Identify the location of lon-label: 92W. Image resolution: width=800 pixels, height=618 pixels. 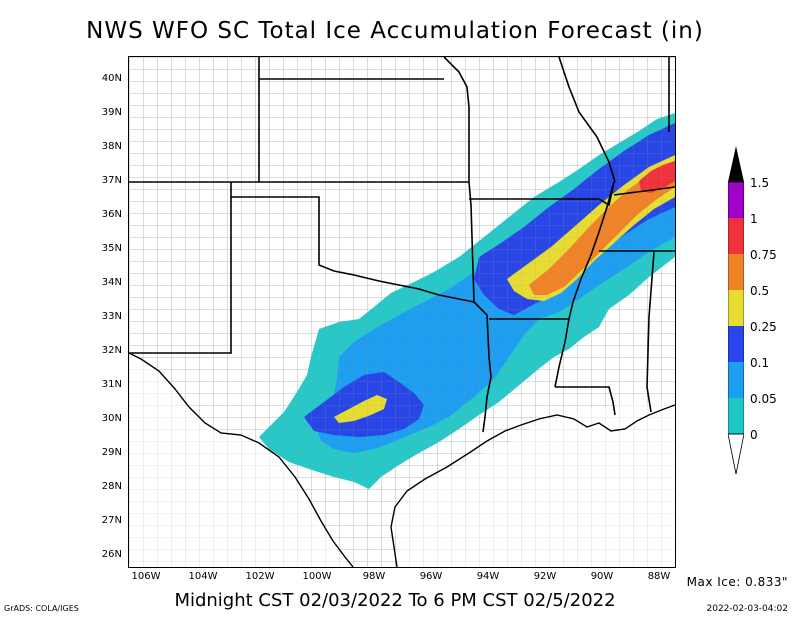
(545, 576).